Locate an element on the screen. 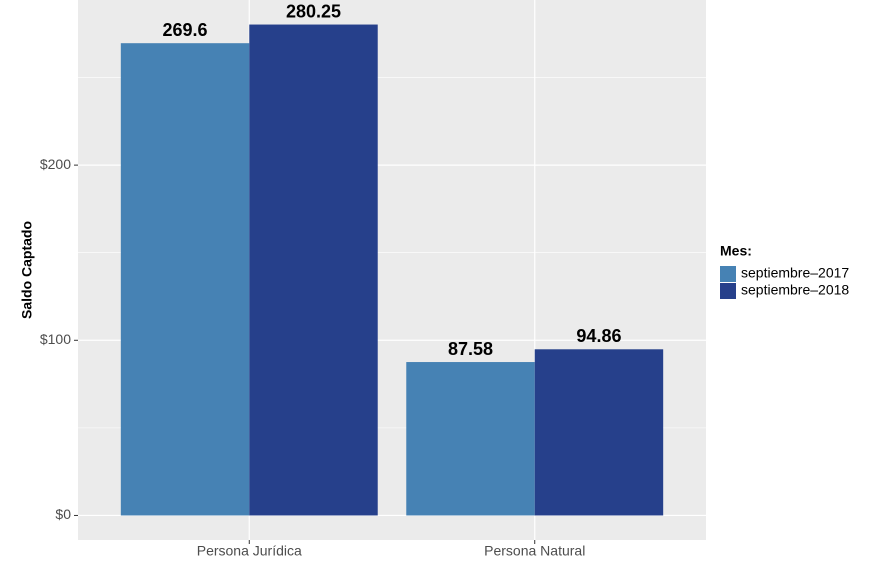 The image size is (882, 562). y-axis-label: Saldo Captado is located at coordinates (27, 270).